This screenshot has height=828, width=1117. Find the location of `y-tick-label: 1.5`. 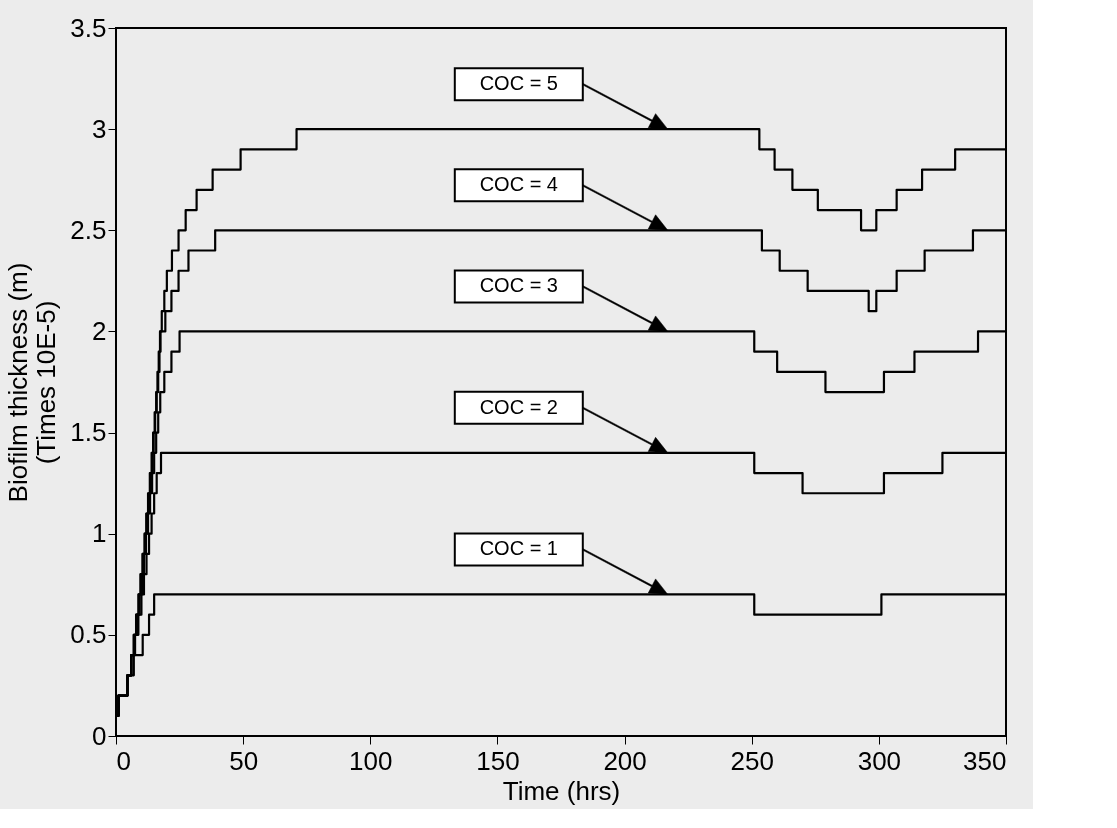

y-tick-label: 1.5 is located at coordinates (88, 432).